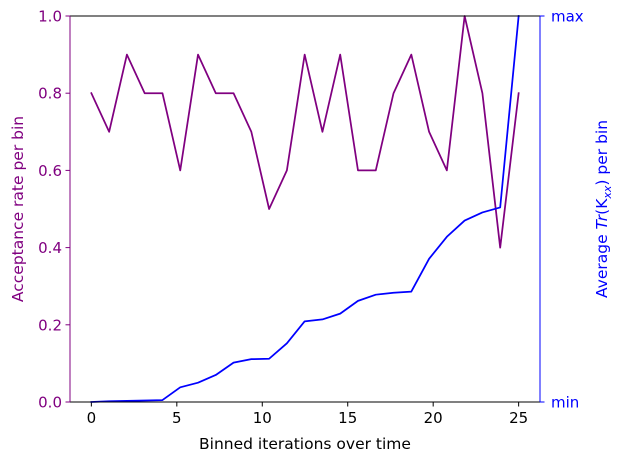 This screenshot has width=624, height=463. What do you see at coordinates (565, 403) in the screenshot?
I see `right-y-tick-label: min` at bounding box center [565, 403].